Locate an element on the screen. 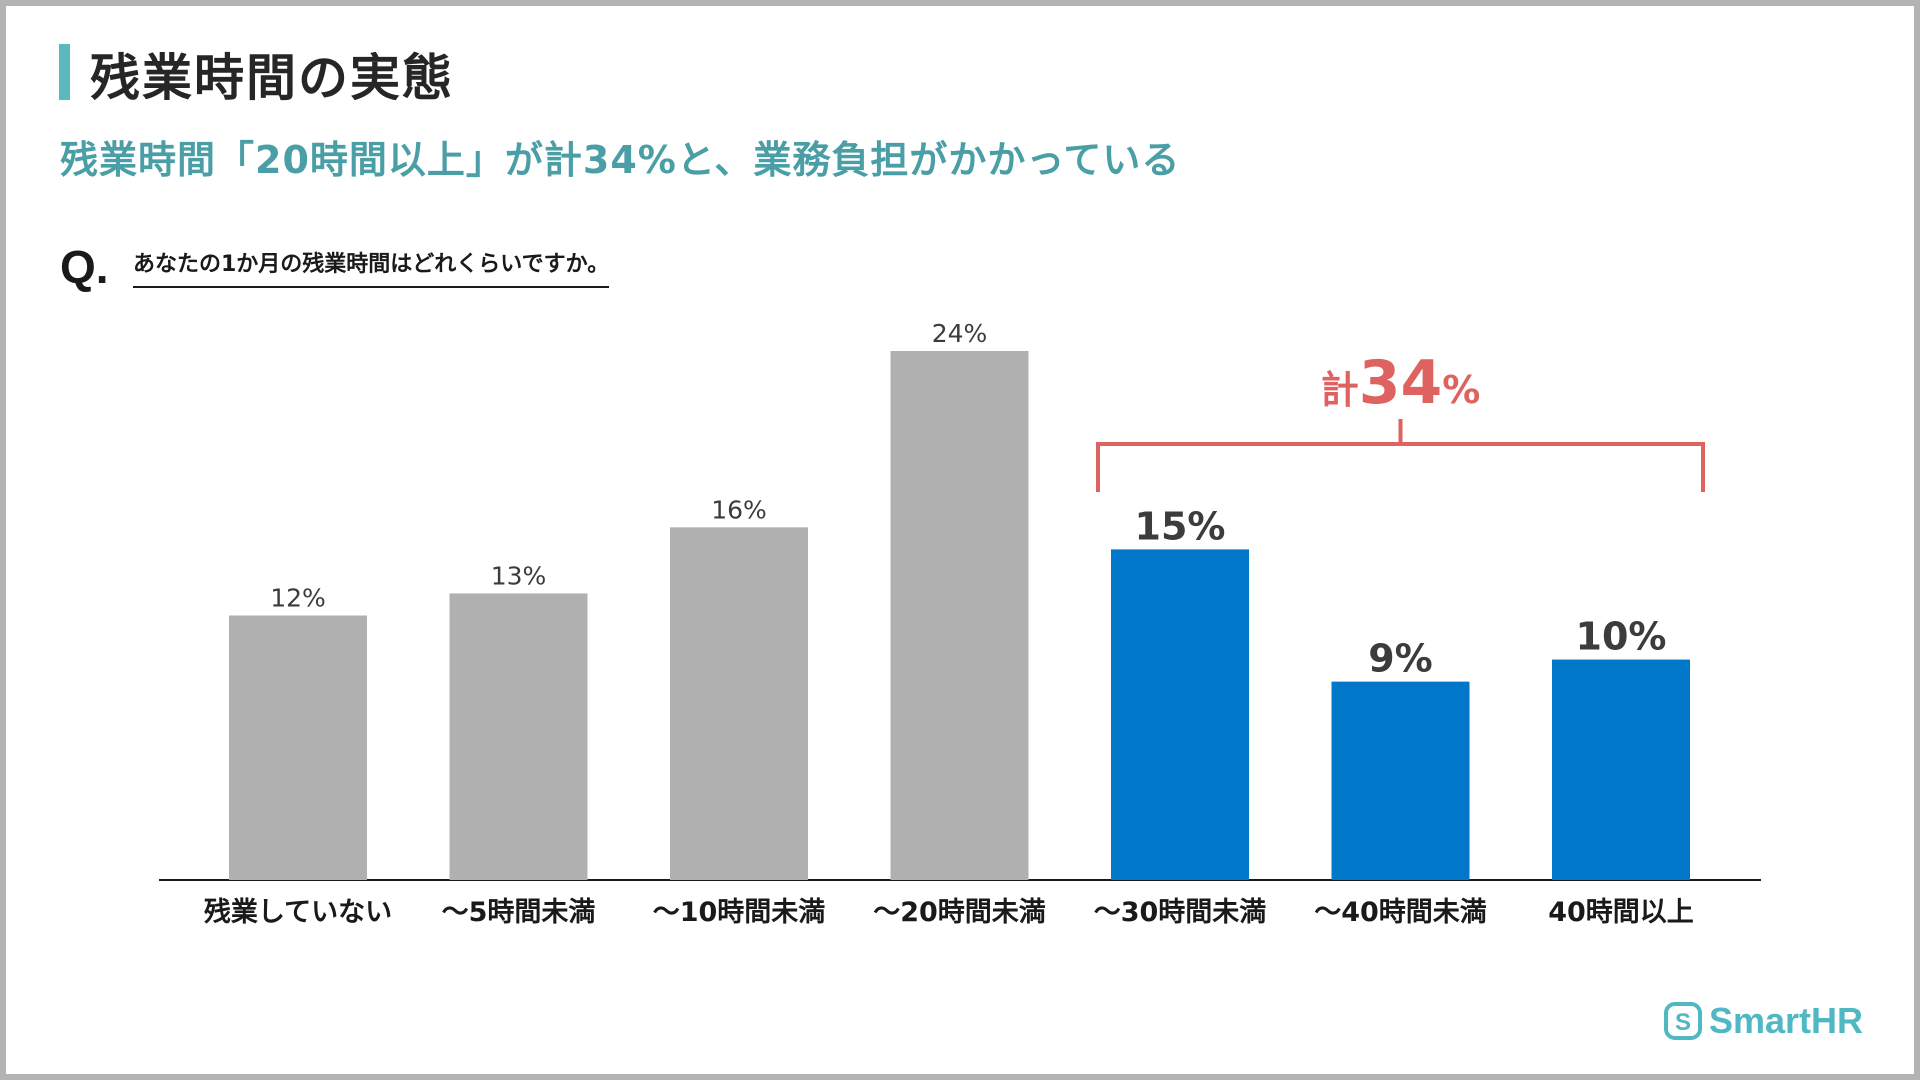 The image size is (1920, 1080). svg-text: S is located at coordinates (1683, 1022).